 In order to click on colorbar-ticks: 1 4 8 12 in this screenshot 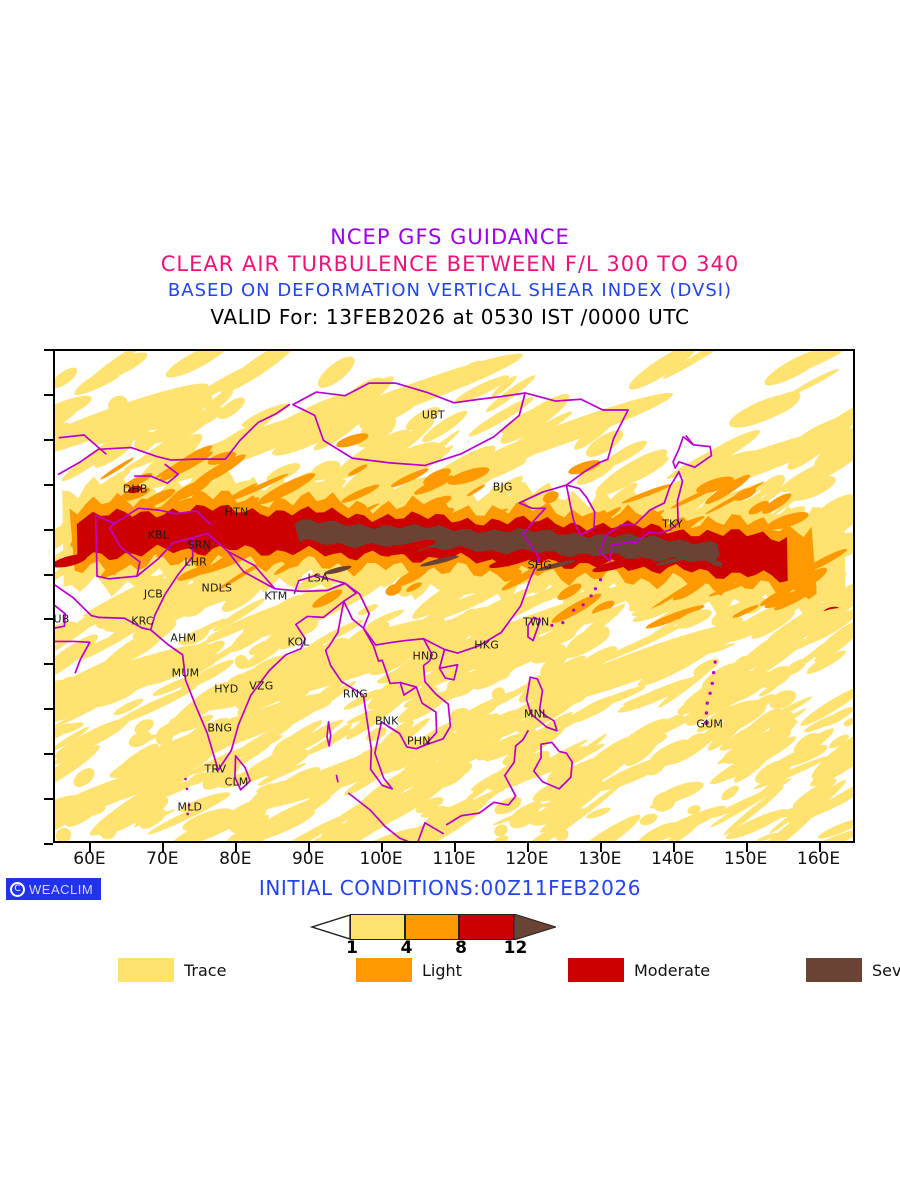, I will do `click(457, 949)`.